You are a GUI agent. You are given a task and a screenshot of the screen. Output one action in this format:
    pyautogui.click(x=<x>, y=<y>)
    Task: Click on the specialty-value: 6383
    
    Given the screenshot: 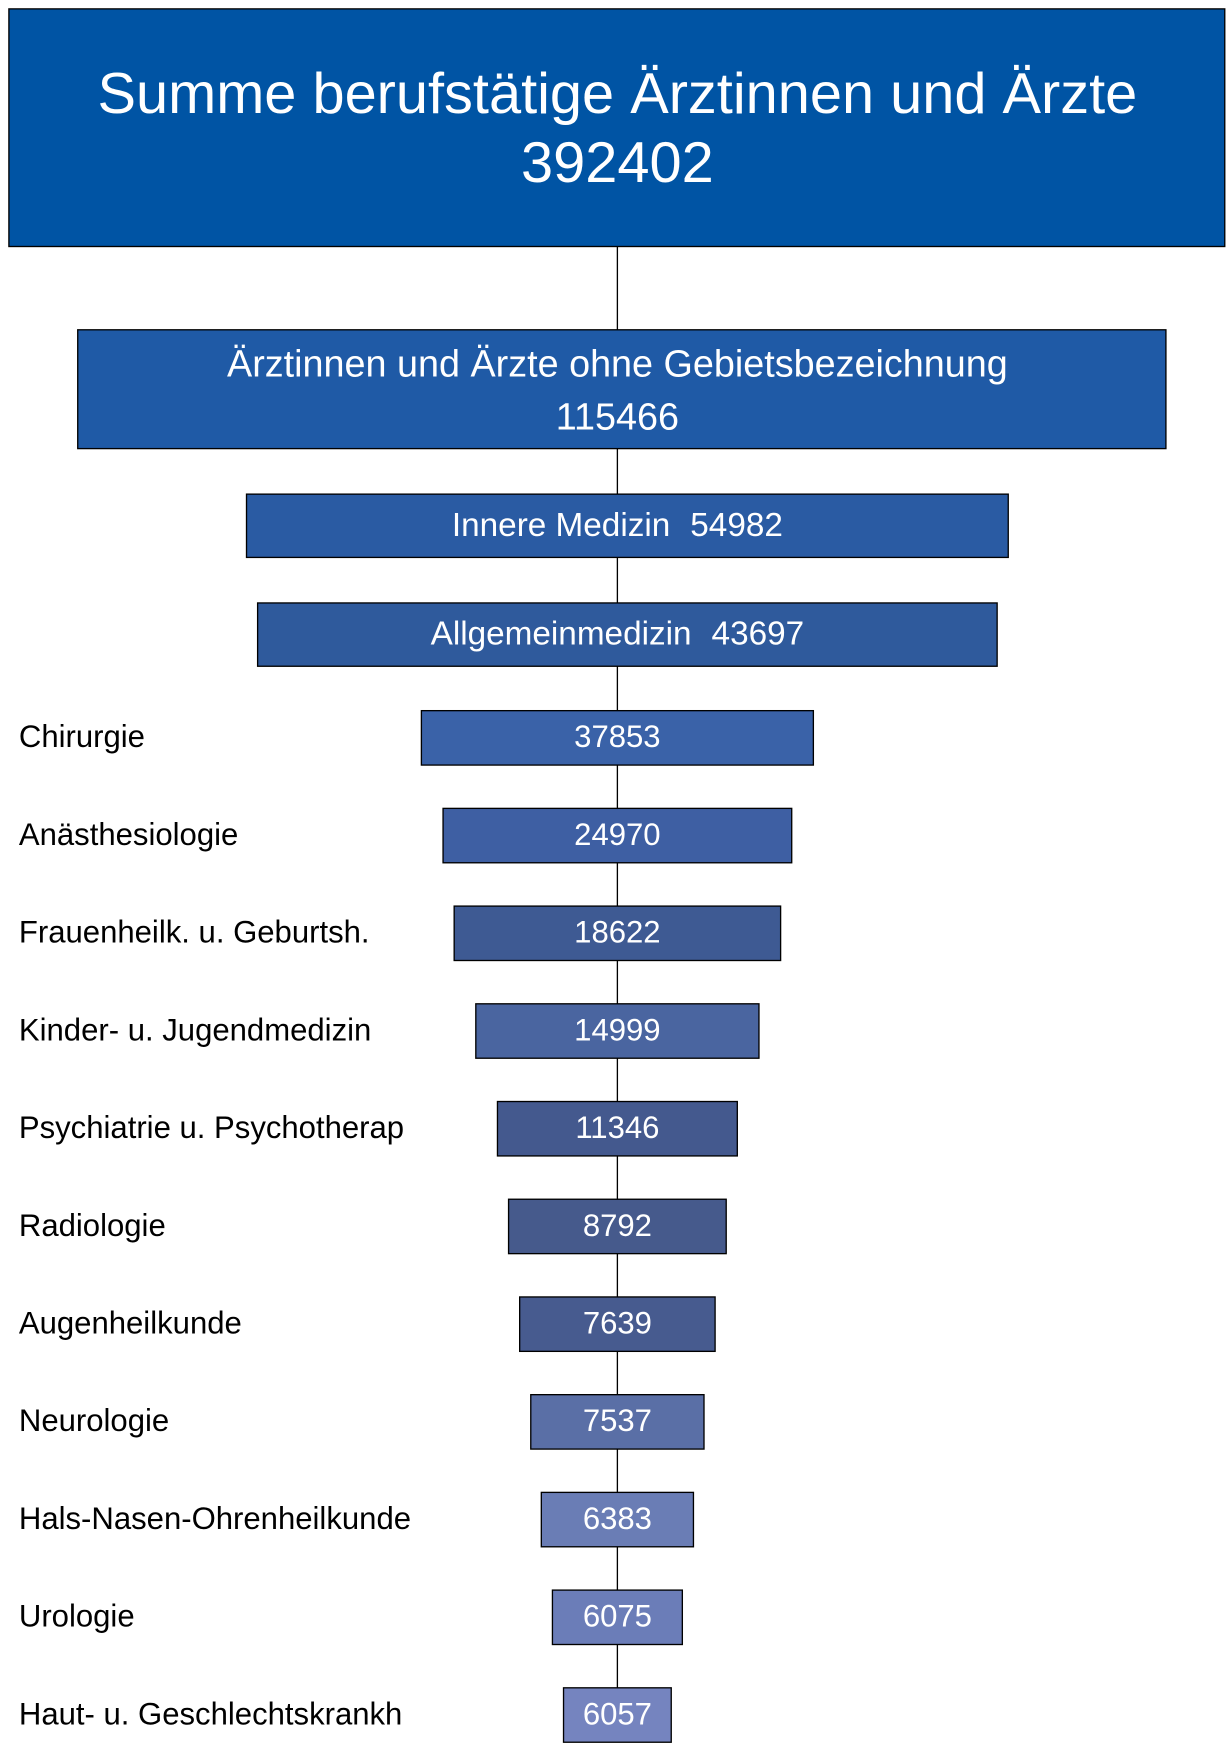 What is the action you would take?
    pyautogui.click(x=617, y=1518)
    